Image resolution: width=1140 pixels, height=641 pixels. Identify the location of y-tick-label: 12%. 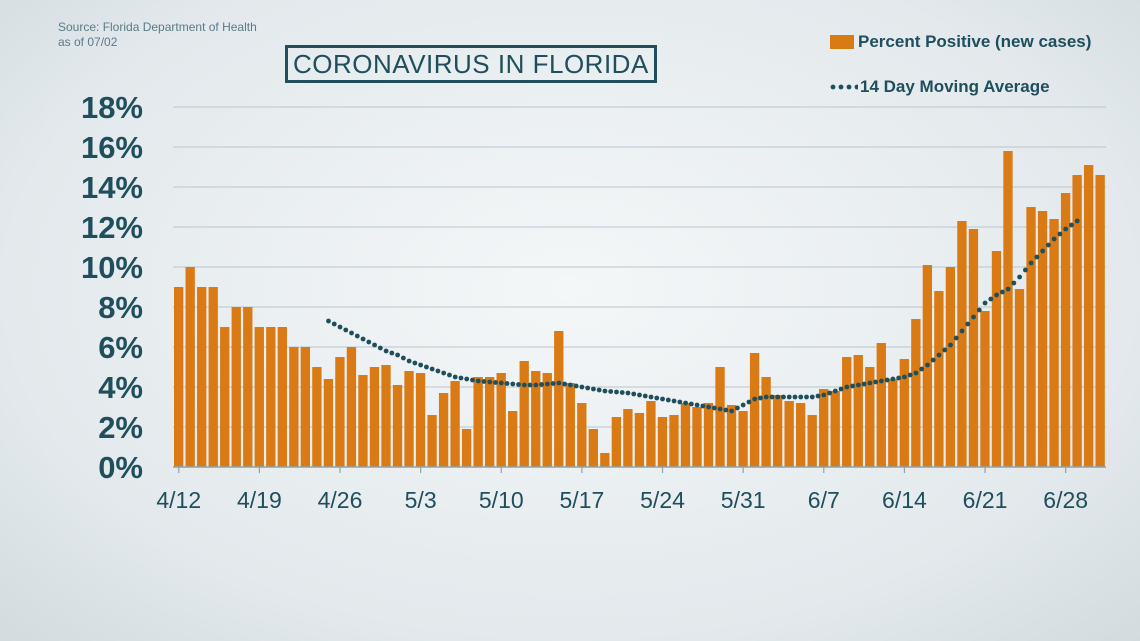
(112, 227).